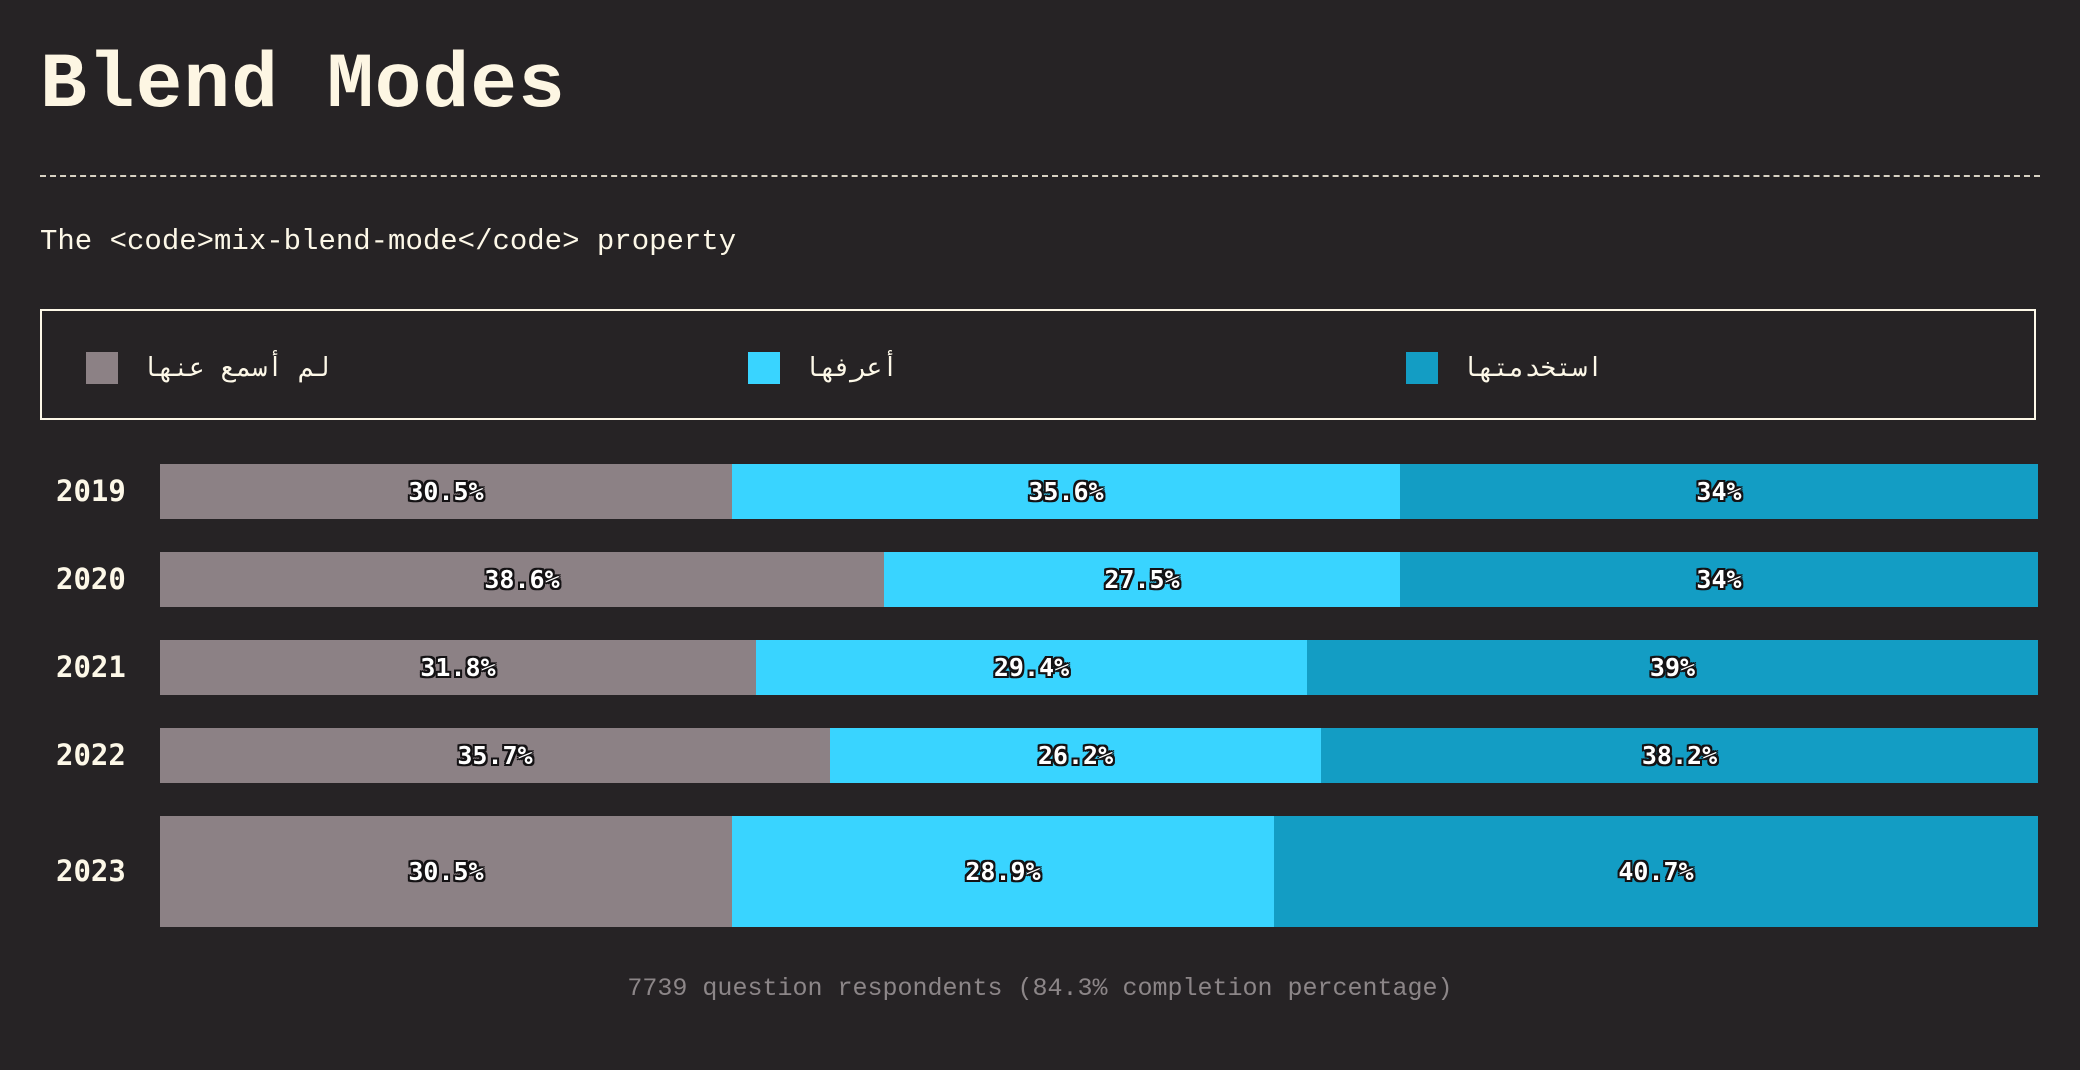 This screenshot has height=1070, width=2080. I want to click on bar-segment-know-about: 29.4%, so click(1031, 667).